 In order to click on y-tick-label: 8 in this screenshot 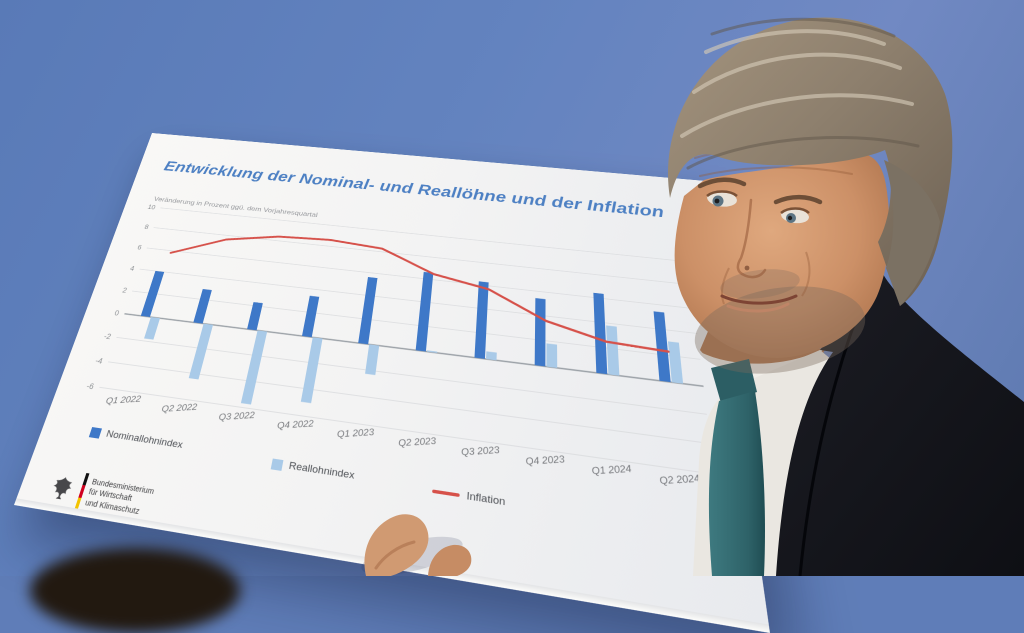, I will do `click(146, 227)`.